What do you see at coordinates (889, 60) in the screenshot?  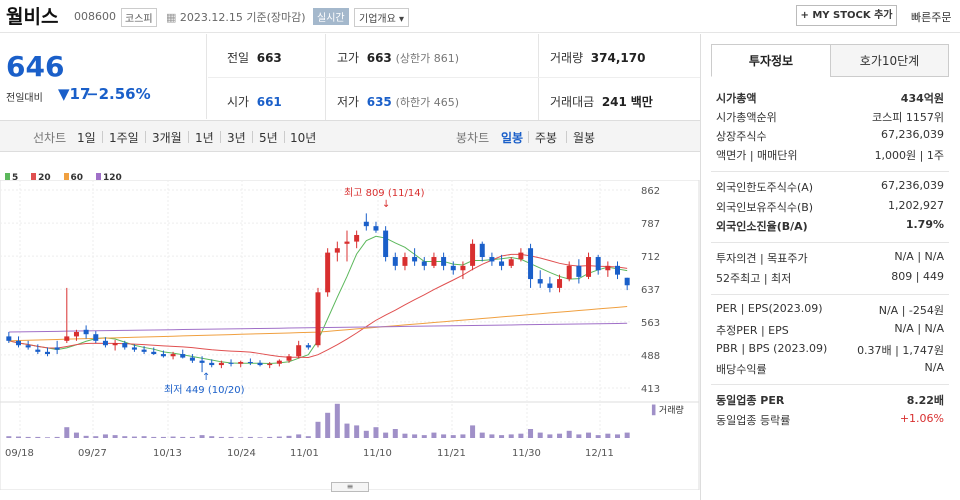 I see `tab-orderbook-10: 호가10단계` at bounding box center [889, 60].